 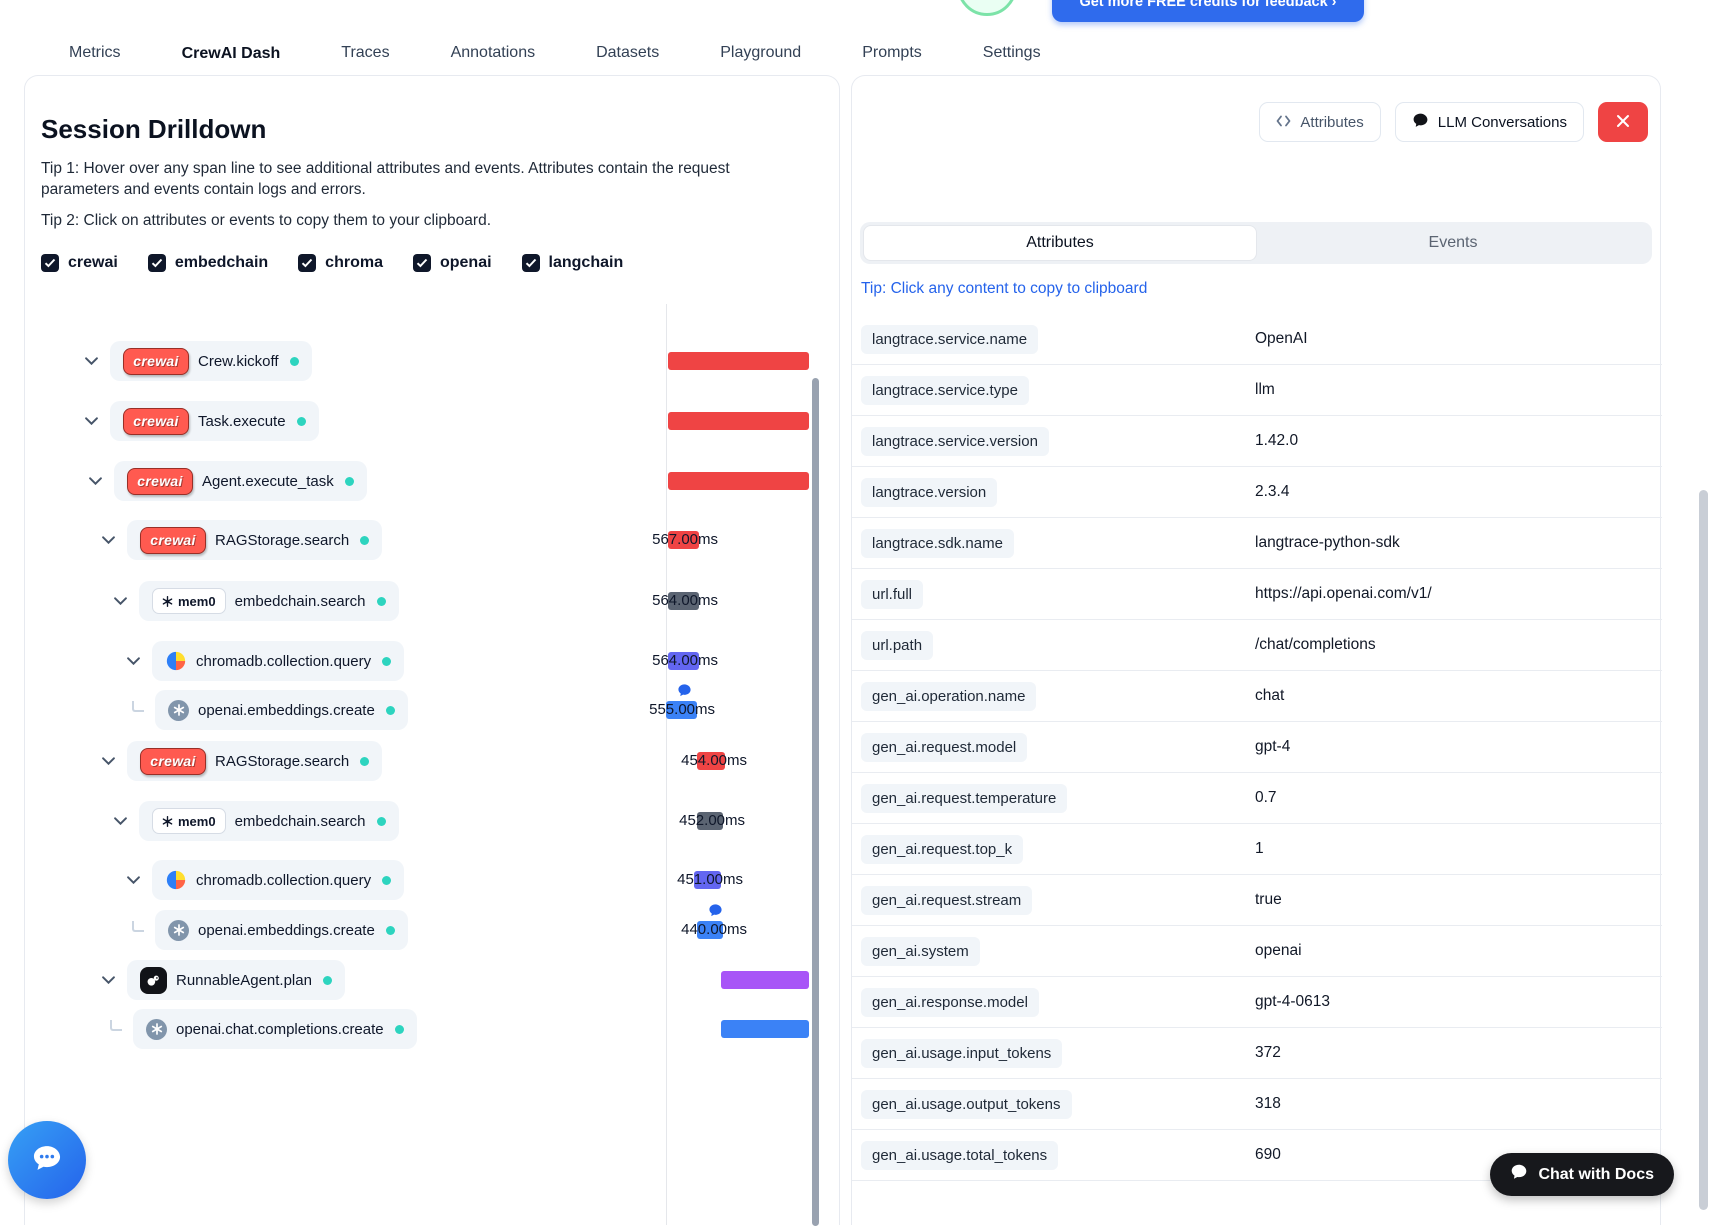 What do you see at coordinates (207, 263) in the screenshot?
I see `filter-embedchain: embedchain` at bounding box center [207, 263].